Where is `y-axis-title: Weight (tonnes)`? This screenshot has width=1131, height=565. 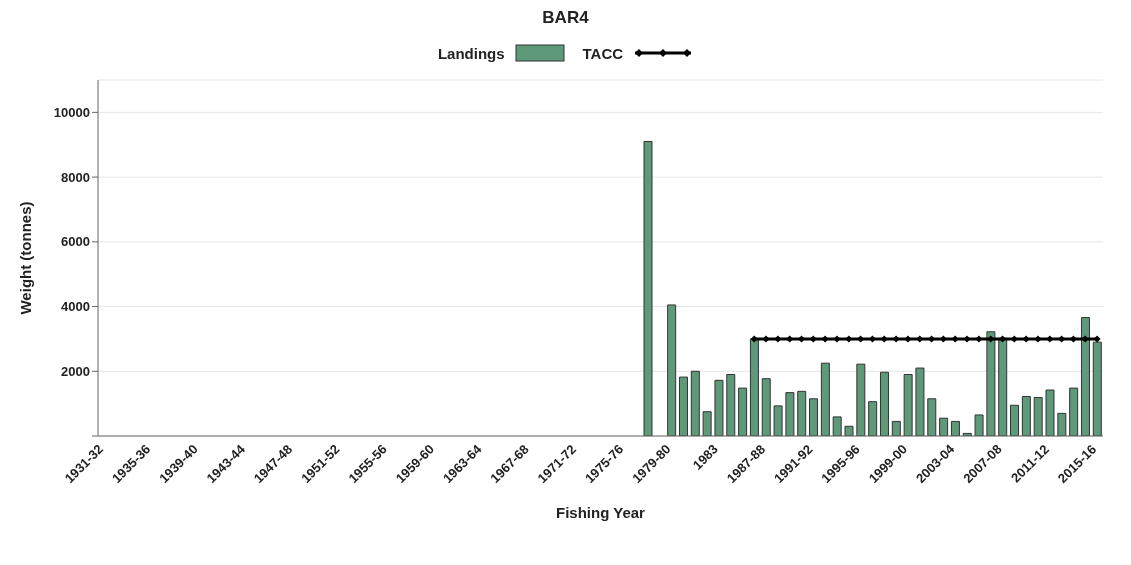 y-axis-title: Weight (tonnes) is located at coordinates (26, 258).